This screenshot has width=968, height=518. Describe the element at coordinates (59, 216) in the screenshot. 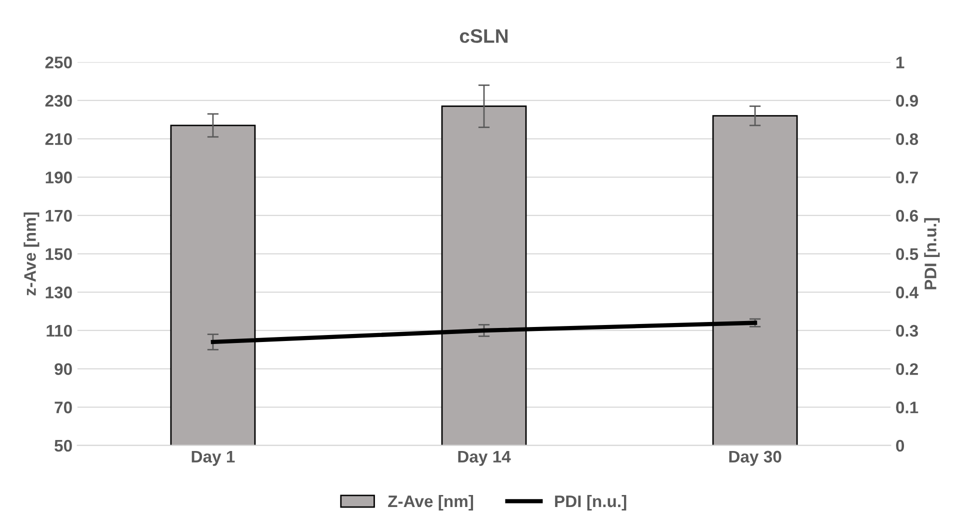

I see `y-tick-label: 170` at that location.